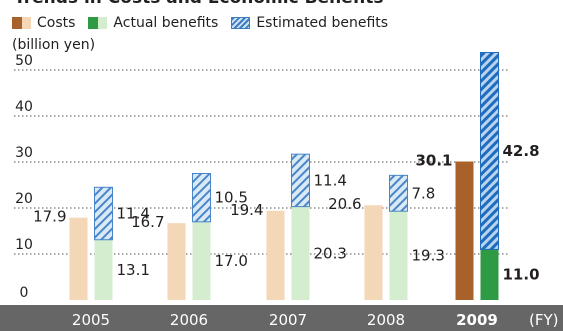  Describe the element at coordinates (489, 274) in the screenshot. I see `bar-actual-benefits-2009` at that location.